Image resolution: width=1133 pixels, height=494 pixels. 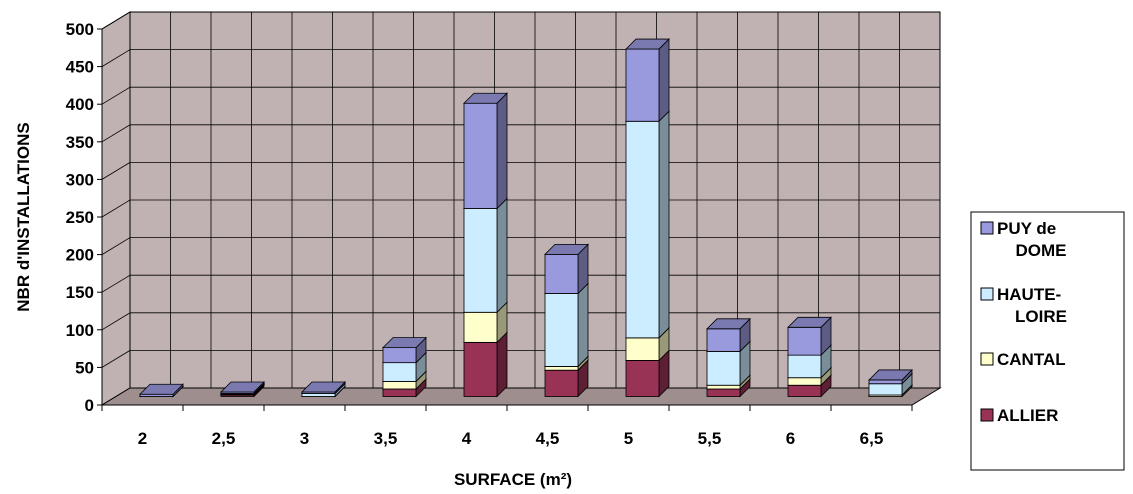 I want to click on x-tick-label: 3,5, so click(x=386, y=438).